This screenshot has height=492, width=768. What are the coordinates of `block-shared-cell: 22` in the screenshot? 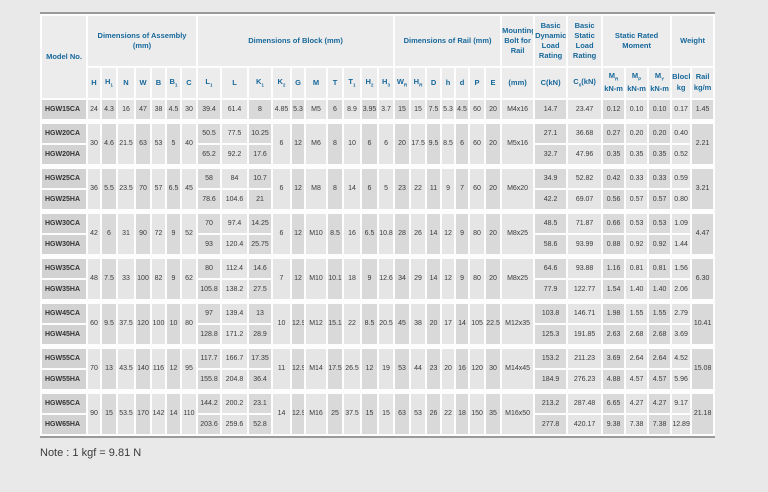 It's located at (352, 324).